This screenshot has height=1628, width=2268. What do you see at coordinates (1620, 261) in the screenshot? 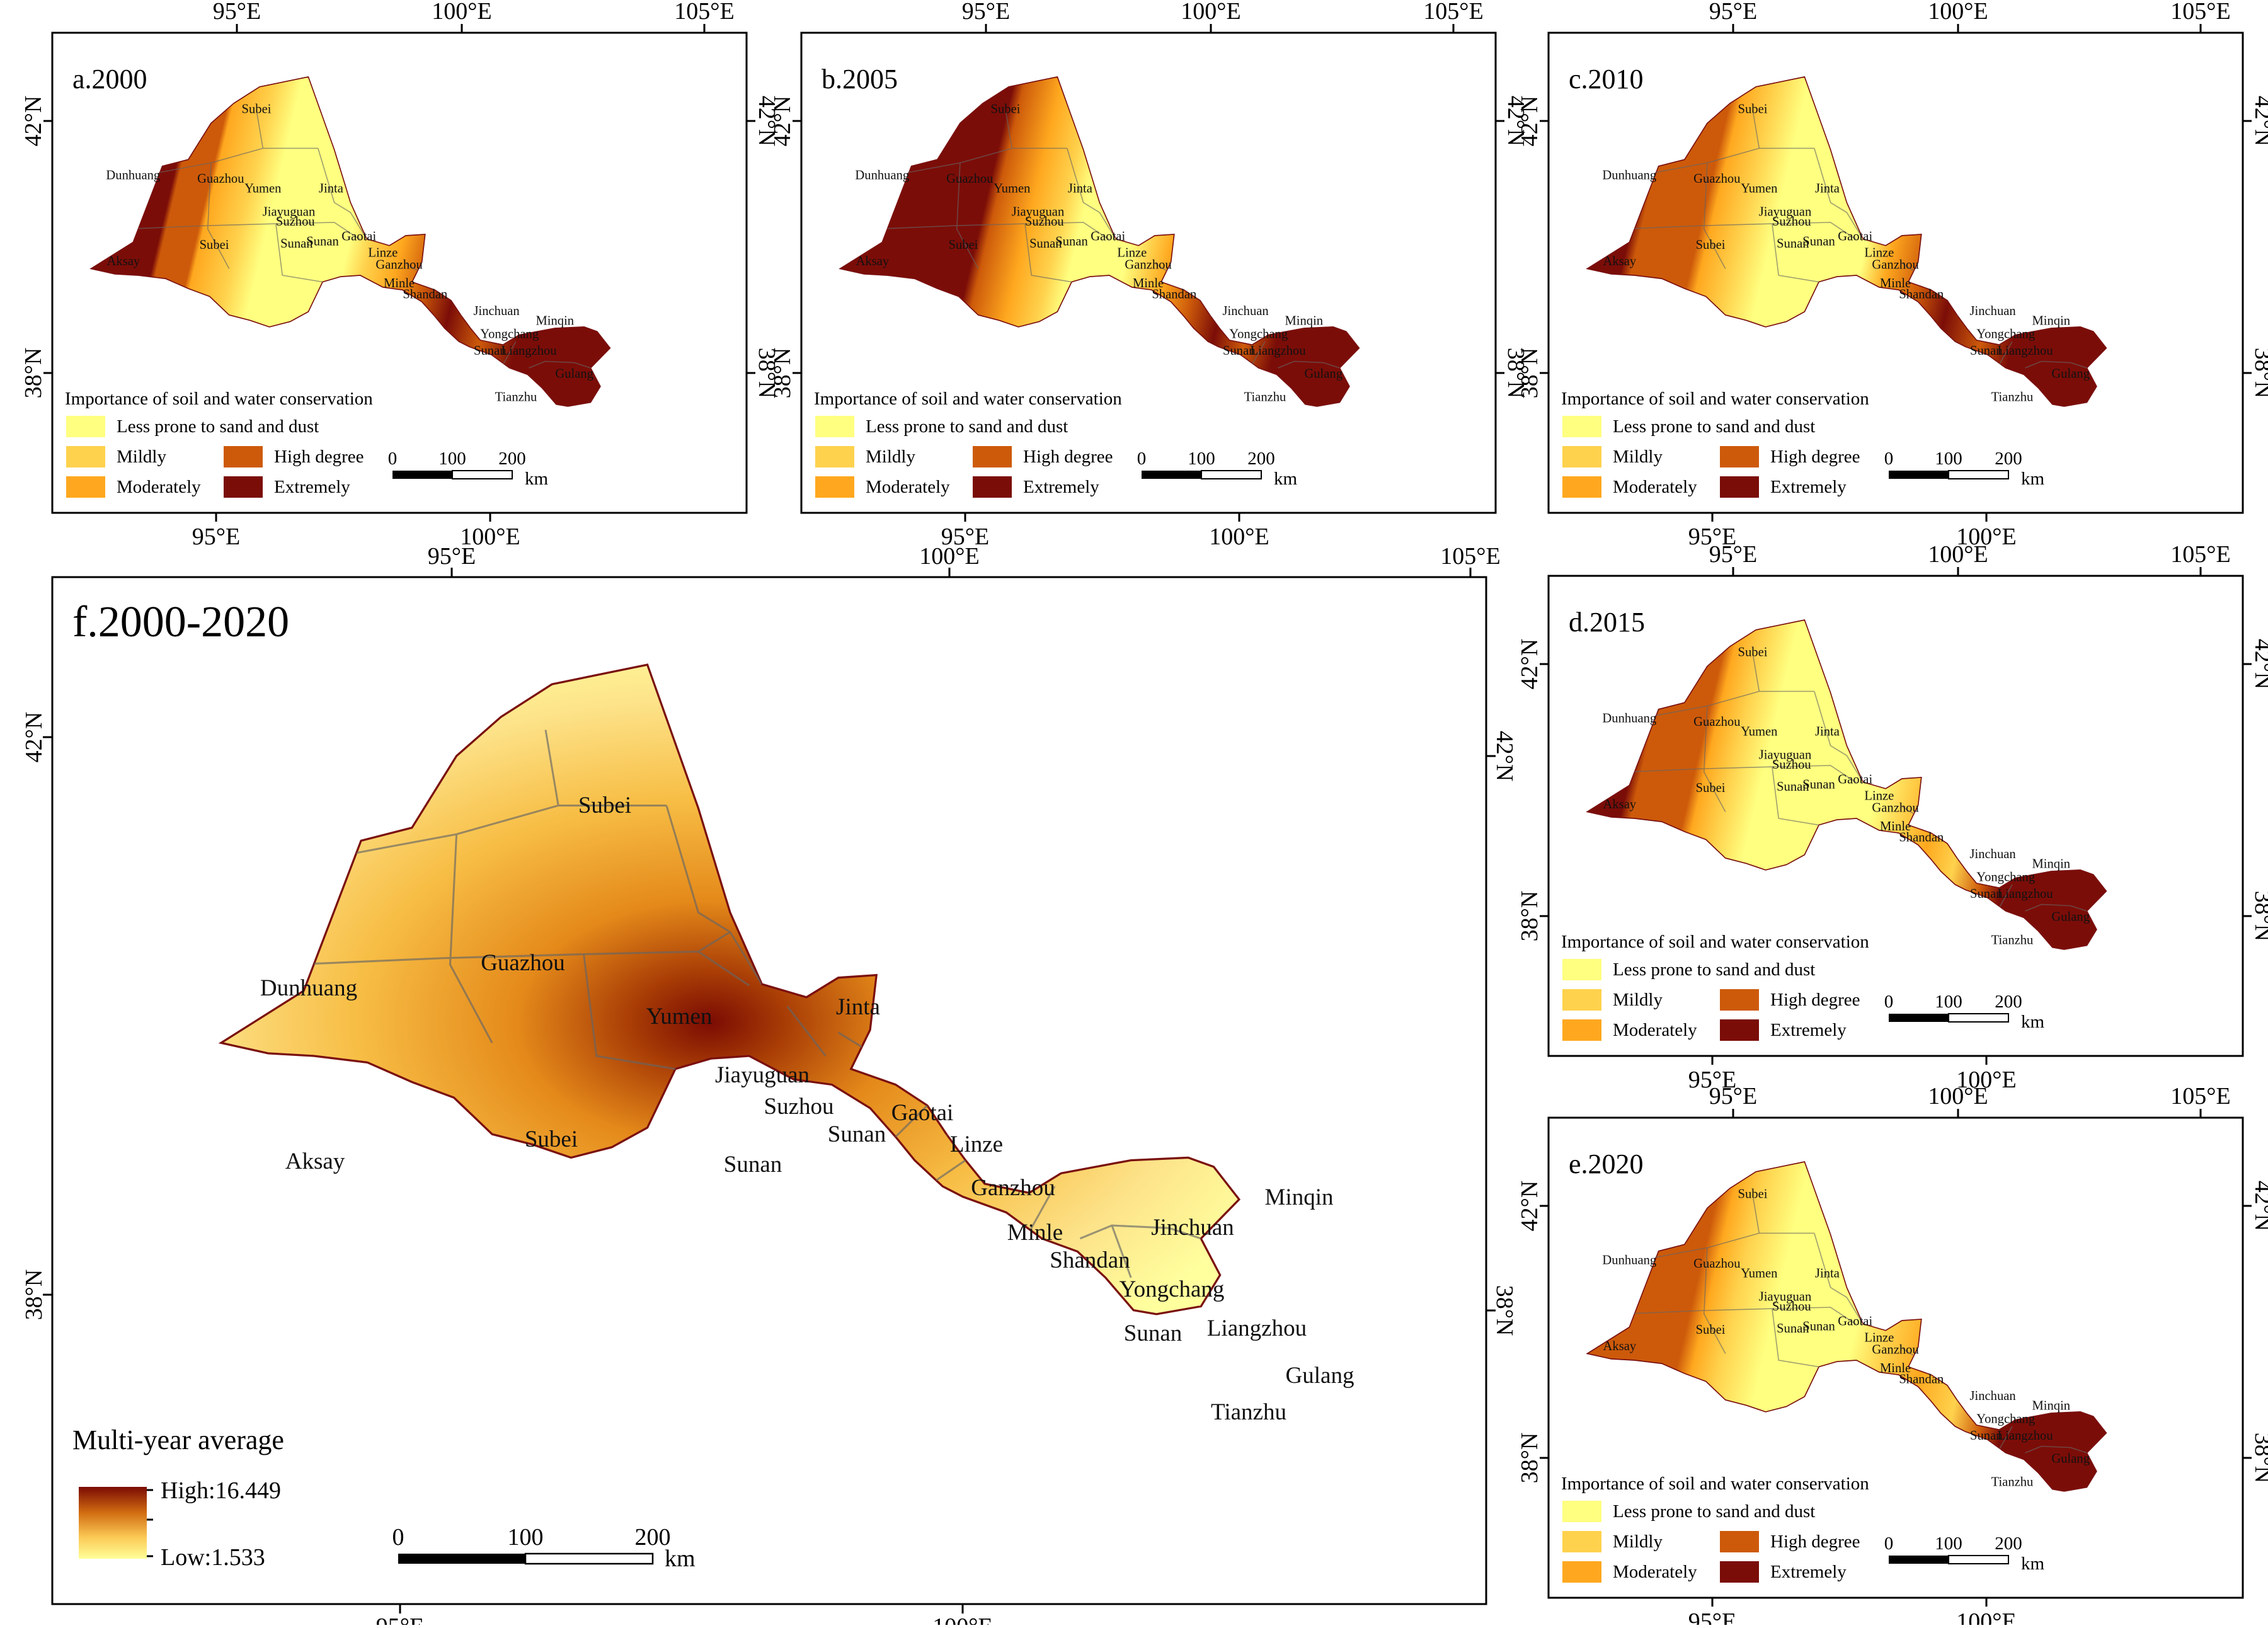
I see `place-label: Aksay` at bounding box center [1620, 261].